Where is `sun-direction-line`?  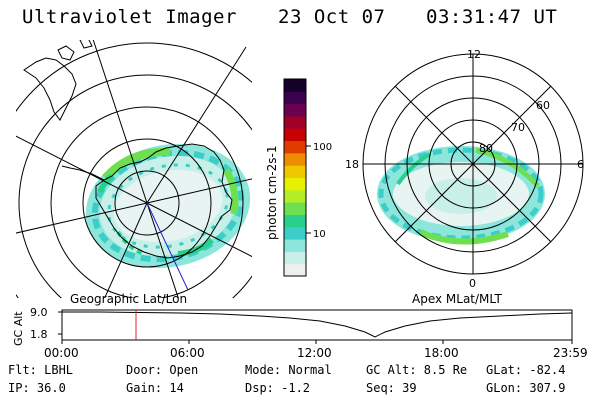 sun-direction-line is located at coordinates (167, 246).